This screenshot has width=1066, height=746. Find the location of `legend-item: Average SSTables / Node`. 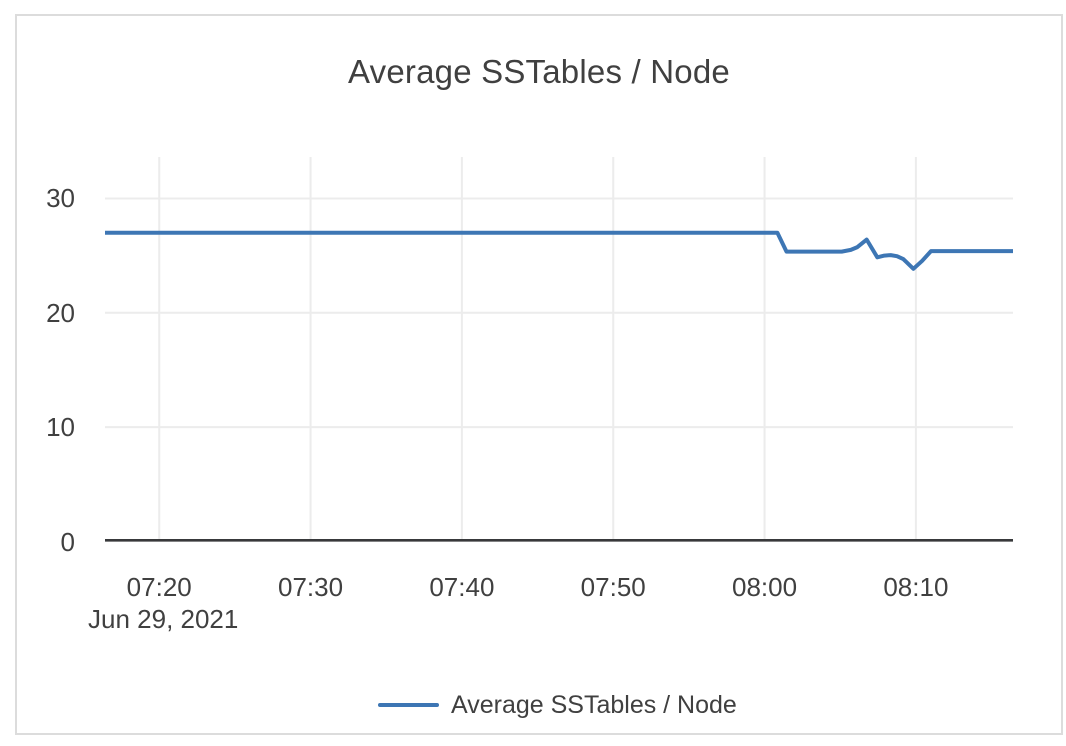

legend-item: Average SSTables / Node is located at coordinates (557, 705).